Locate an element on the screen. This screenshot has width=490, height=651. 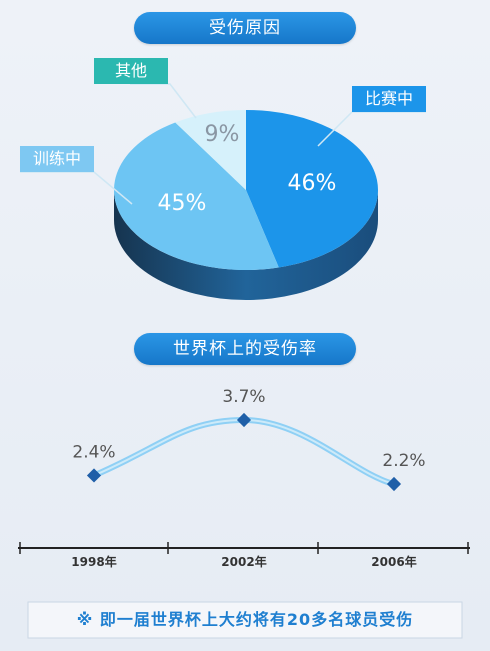
pie-label-other: 9% is located at coordinates (222, 134).